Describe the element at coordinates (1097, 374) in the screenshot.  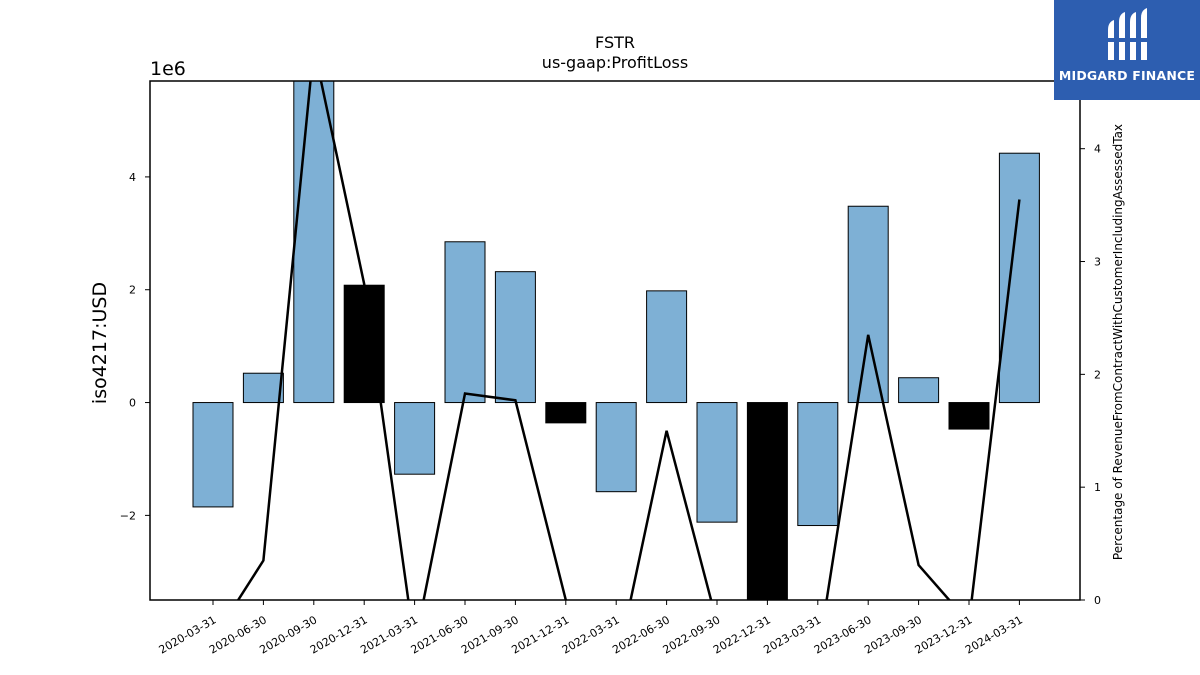
I see `y2-tick-label: 2` at that location.